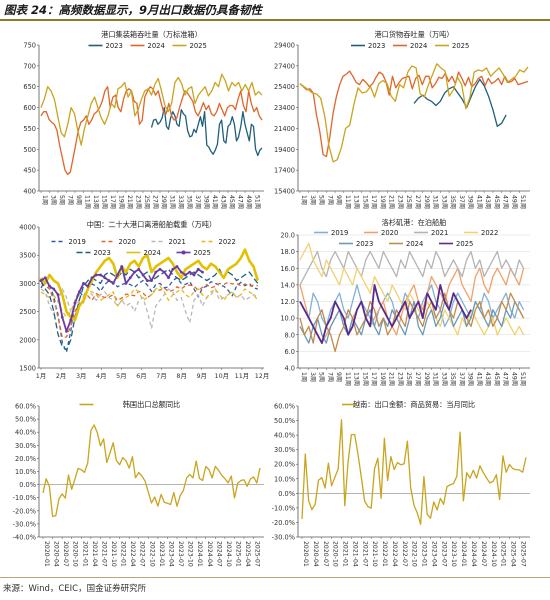 This screenshot has height=600, width=550. Describe the element at coordinates (29, 108) in the screenshot. I see `y-tick-label: 600` at that location.